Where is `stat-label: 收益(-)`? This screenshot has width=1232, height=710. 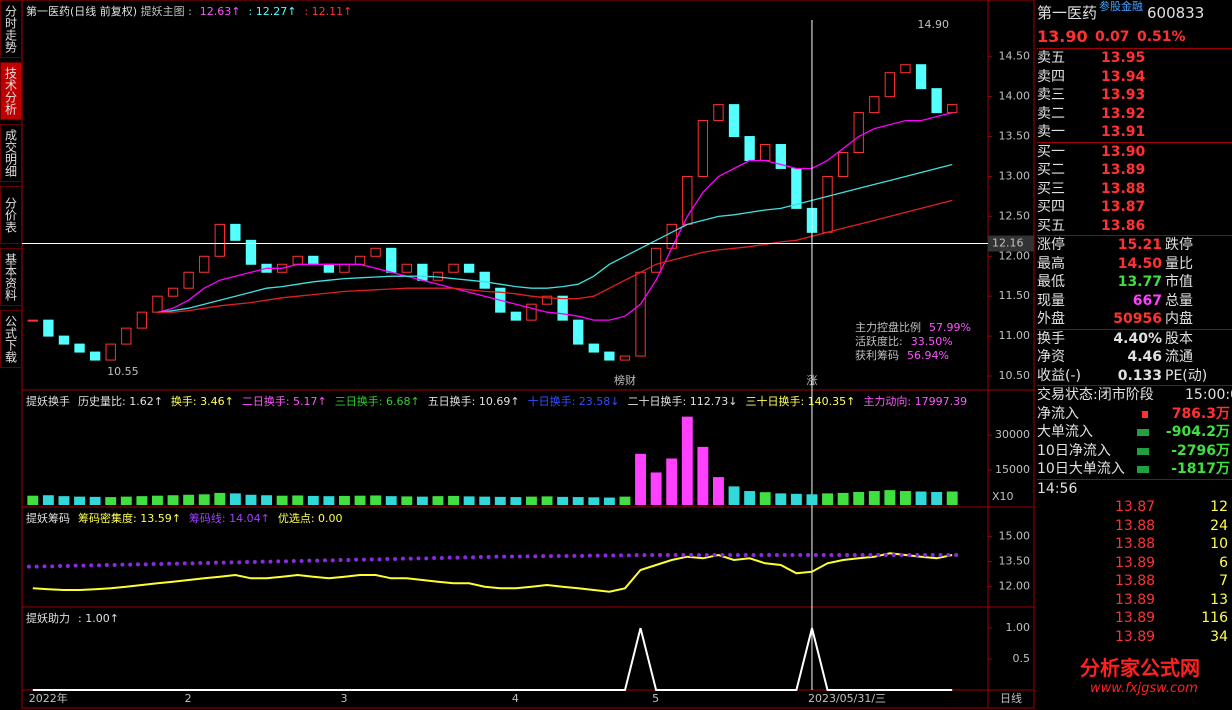 stat-label: 收益(-) is located at coordinates (1059, 375).